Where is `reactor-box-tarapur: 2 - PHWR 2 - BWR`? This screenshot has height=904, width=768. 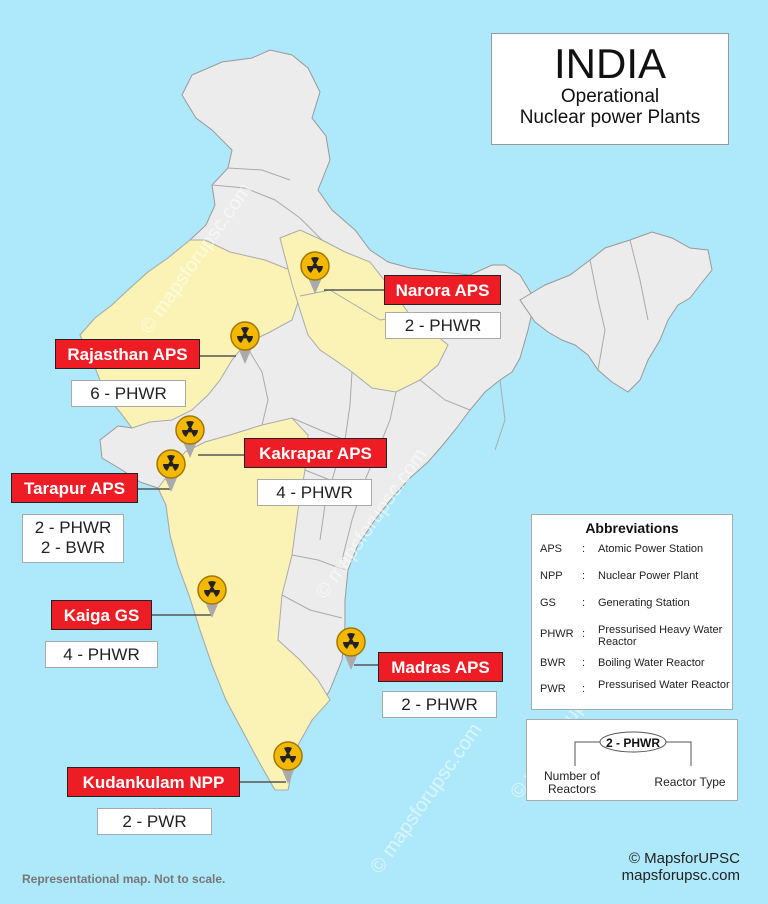
reactor-box-tarapur: 2 - PHWR 2 - BWR is located at coordinates (73, 538).